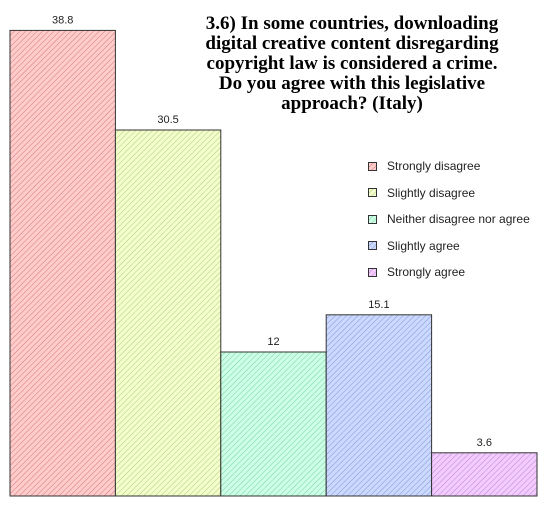 This screenshot has height=511, width=548. I want to click on legend-label-1: Slightly disagree, so click(431, 192).